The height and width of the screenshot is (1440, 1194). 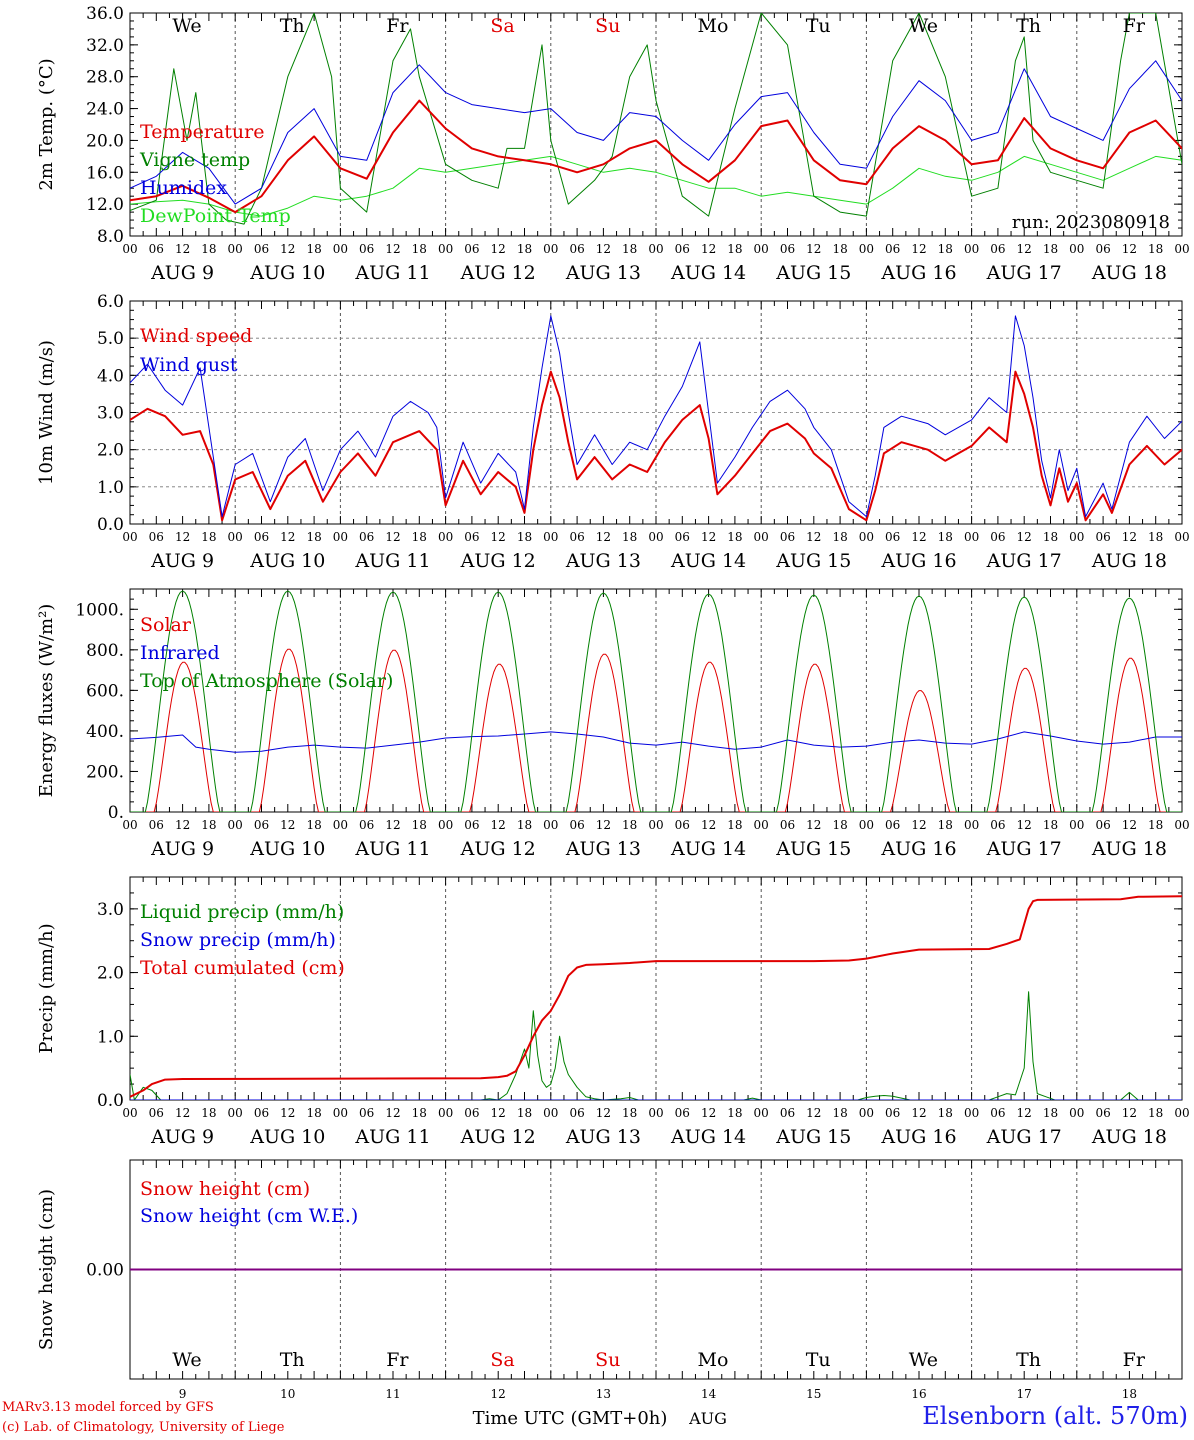 I want to click on legend-entry: Humidex, so click(x=183, y=188).